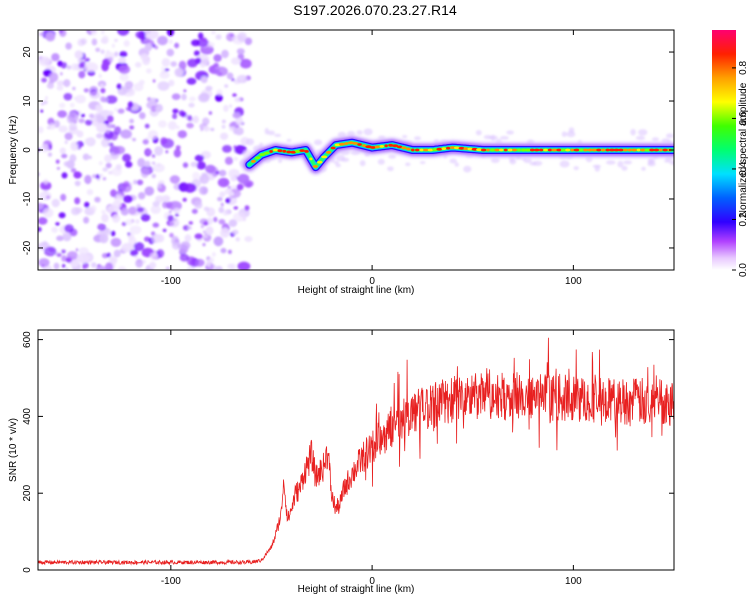  Describe the element at coordinates (356, 290) in the screenshot. I see `spectrogram-x-axis-label: Height of straight line (km)` at that location.